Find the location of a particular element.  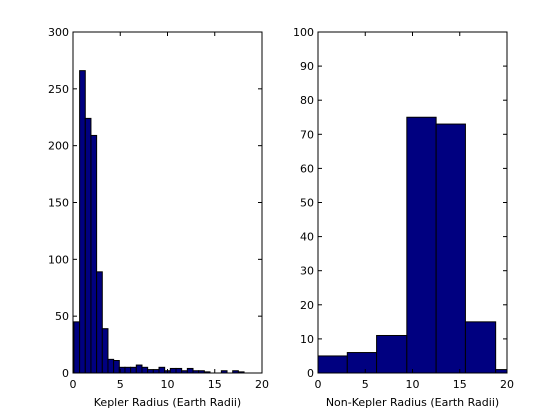

y-tick-label: 10 is located at coordinates (307, 339).